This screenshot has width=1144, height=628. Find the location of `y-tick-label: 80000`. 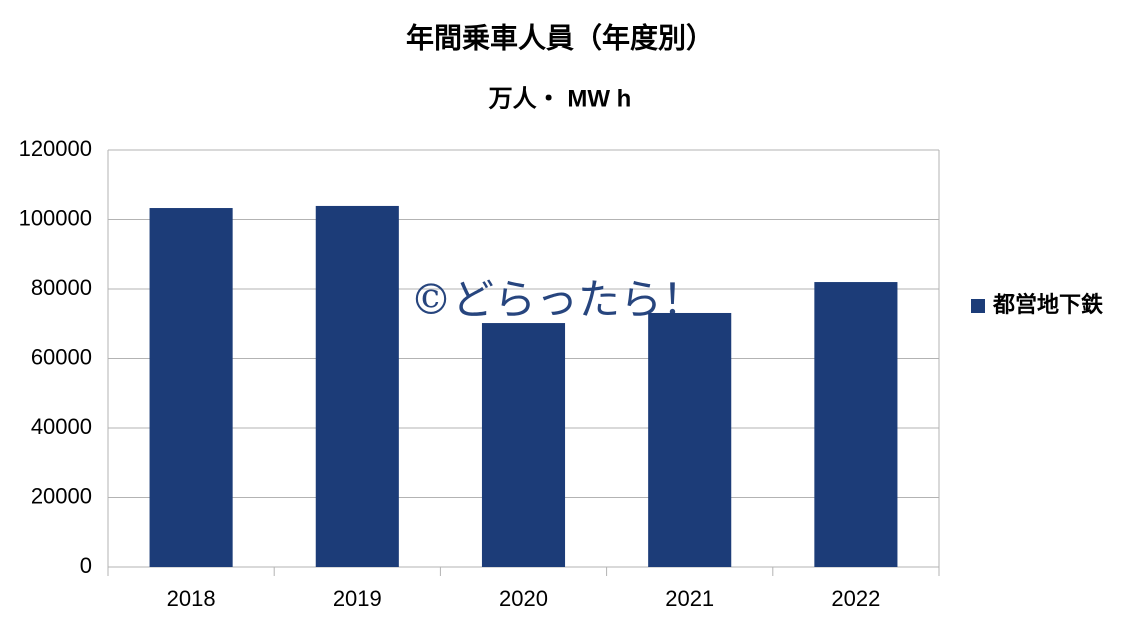

y-tick-label: 80000 is located at coordinates (61, 287).